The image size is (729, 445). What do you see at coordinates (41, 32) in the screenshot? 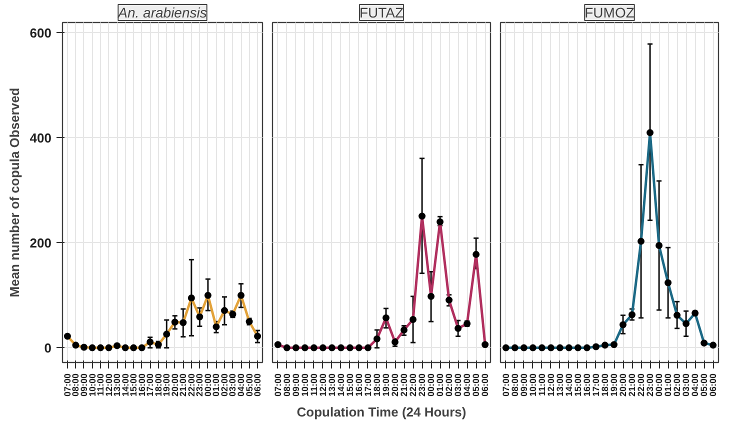
I see `y-tick-label: 600` at bounding box center [41, 32].